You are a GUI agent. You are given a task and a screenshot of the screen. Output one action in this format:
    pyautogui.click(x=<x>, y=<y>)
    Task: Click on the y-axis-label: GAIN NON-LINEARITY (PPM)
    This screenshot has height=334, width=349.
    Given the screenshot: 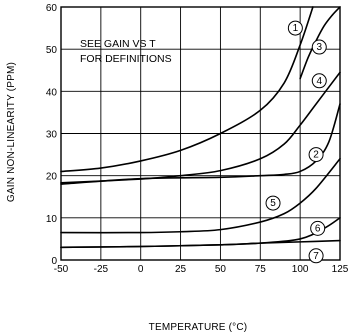 What is the action you would take?
    pyautogui.click(x=11, y=132)
    